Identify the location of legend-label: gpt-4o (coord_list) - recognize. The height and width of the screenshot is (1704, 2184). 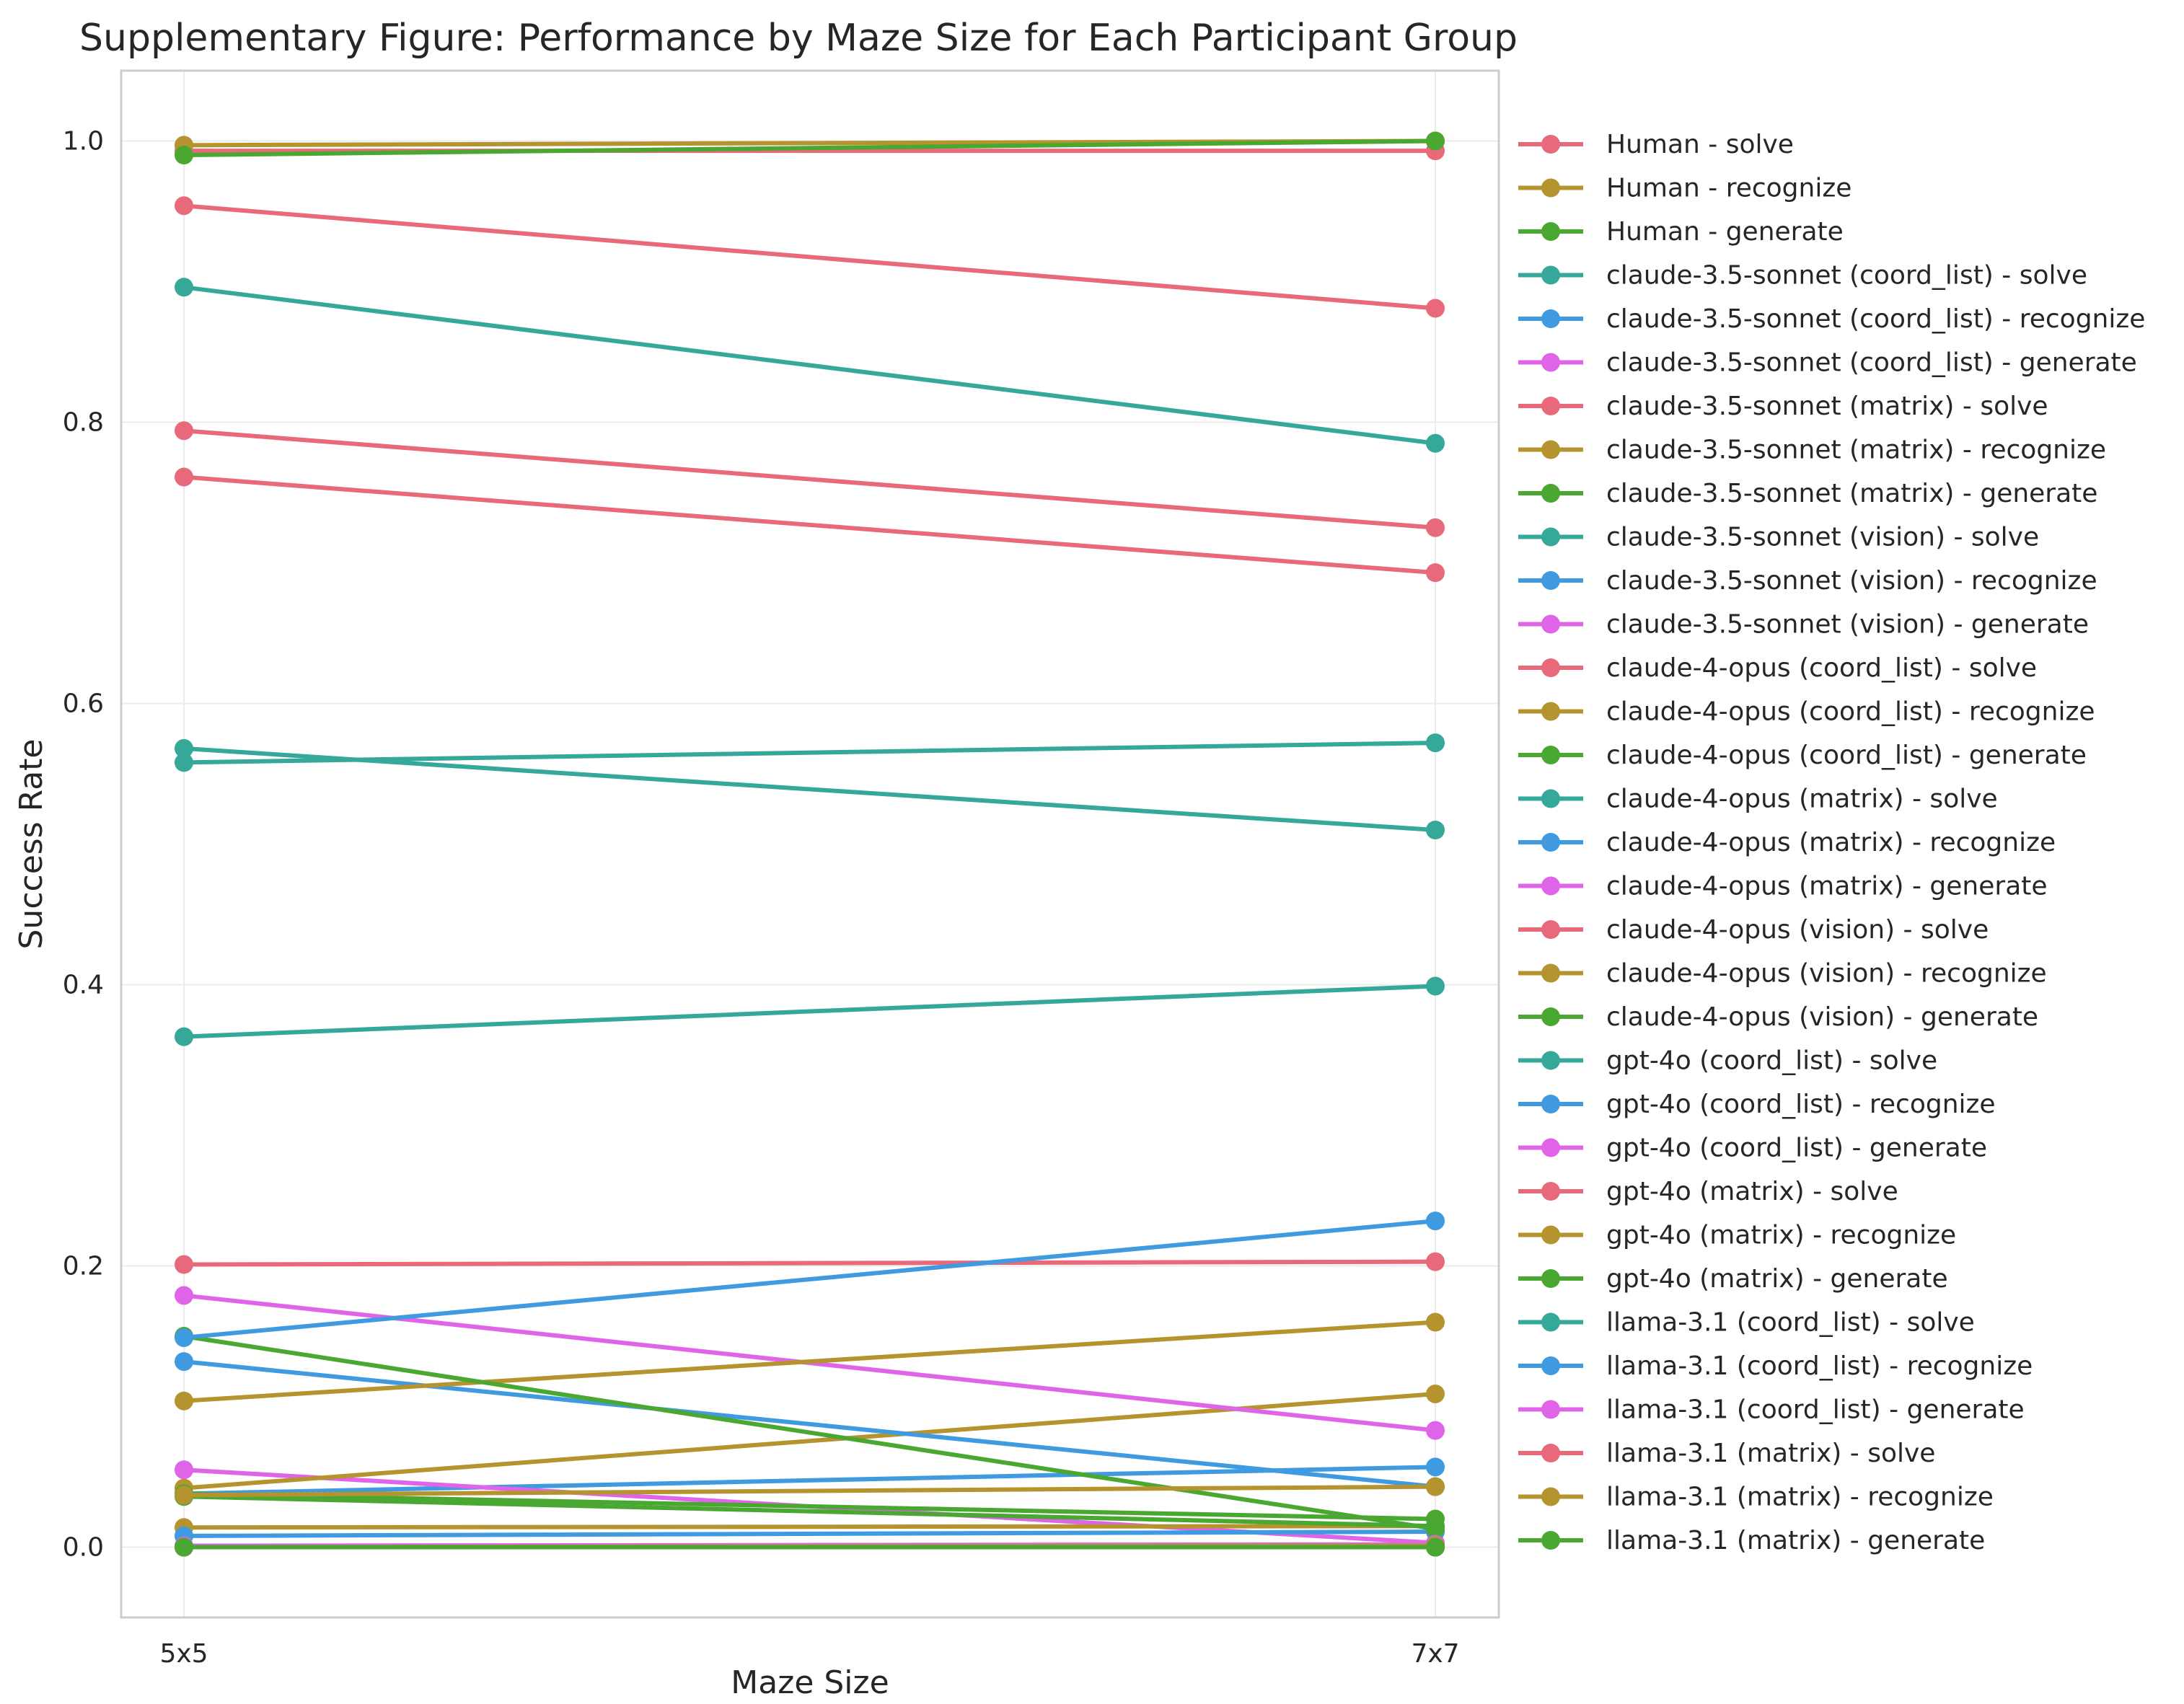
(1801, 1104).